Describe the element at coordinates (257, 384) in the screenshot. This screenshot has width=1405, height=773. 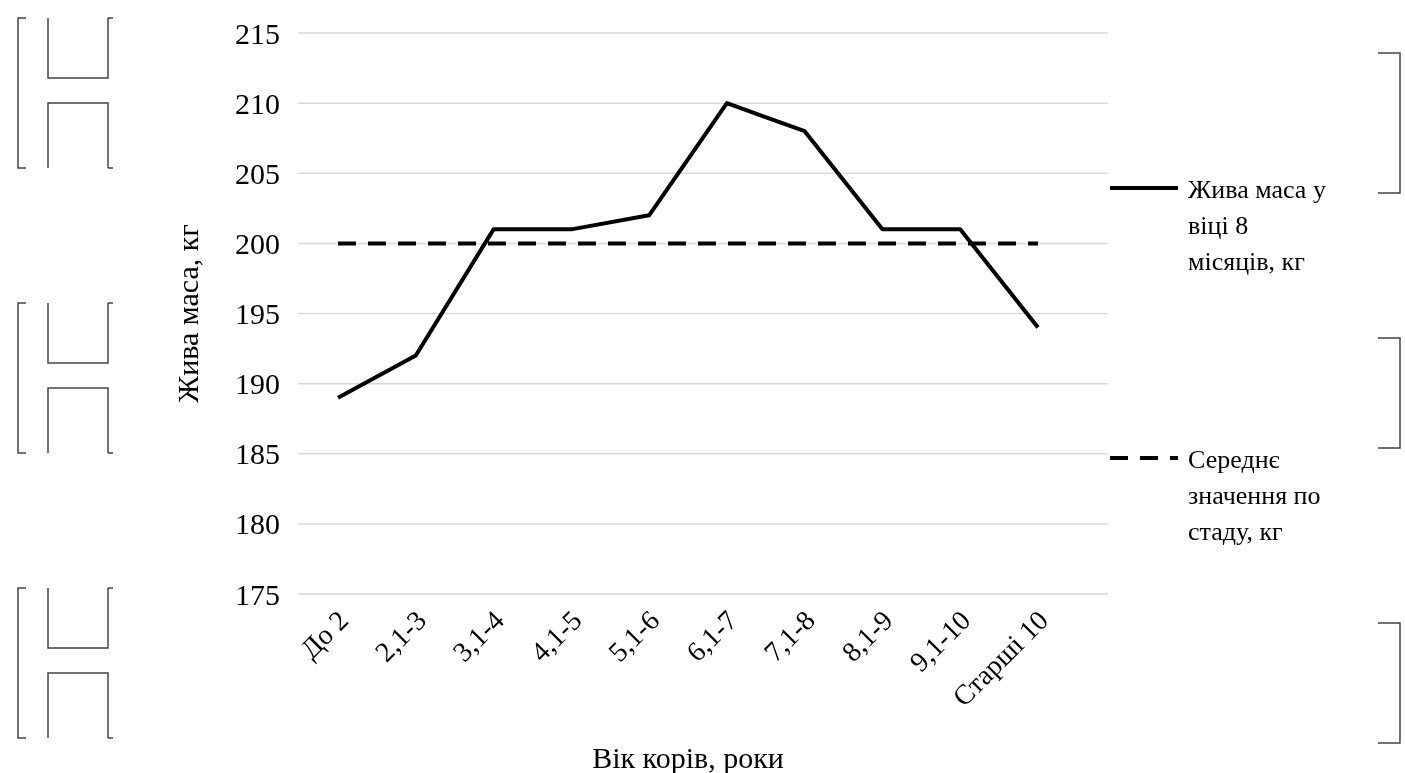
I see `y-tick-label: 190` at that location.